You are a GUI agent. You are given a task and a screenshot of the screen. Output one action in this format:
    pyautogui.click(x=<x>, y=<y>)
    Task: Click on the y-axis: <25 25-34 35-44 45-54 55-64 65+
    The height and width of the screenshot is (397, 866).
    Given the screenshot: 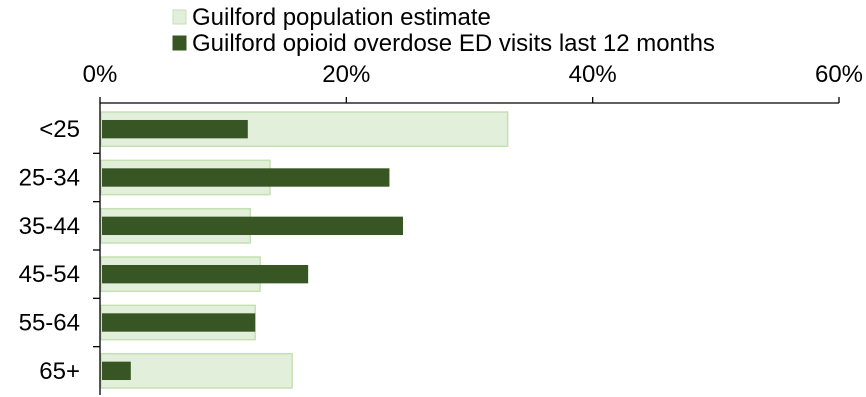 What is the action you would take?
    pyautogui.click(x=60, y=249)
    